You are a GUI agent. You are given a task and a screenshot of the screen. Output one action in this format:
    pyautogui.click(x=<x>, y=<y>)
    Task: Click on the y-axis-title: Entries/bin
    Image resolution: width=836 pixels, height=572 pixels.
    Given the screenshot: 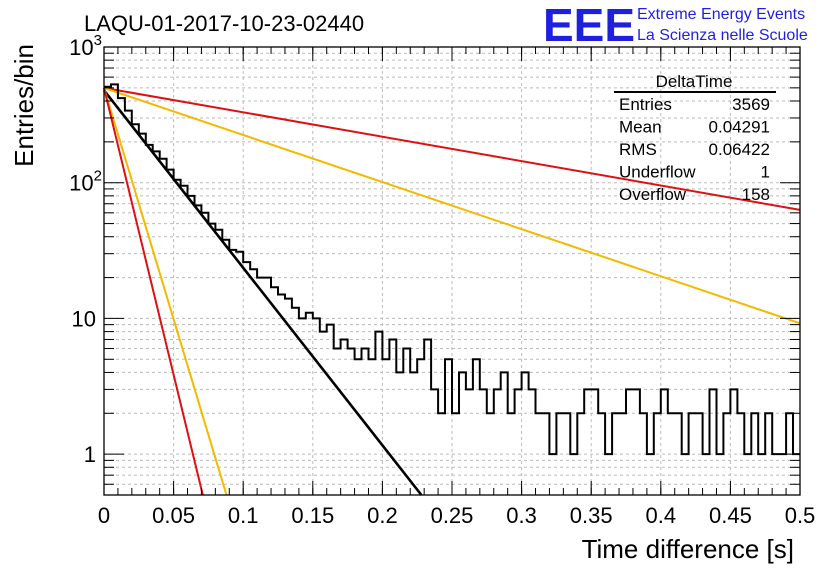 What is the action you would take?
    pyautogui.click(x=24, y=105)
    